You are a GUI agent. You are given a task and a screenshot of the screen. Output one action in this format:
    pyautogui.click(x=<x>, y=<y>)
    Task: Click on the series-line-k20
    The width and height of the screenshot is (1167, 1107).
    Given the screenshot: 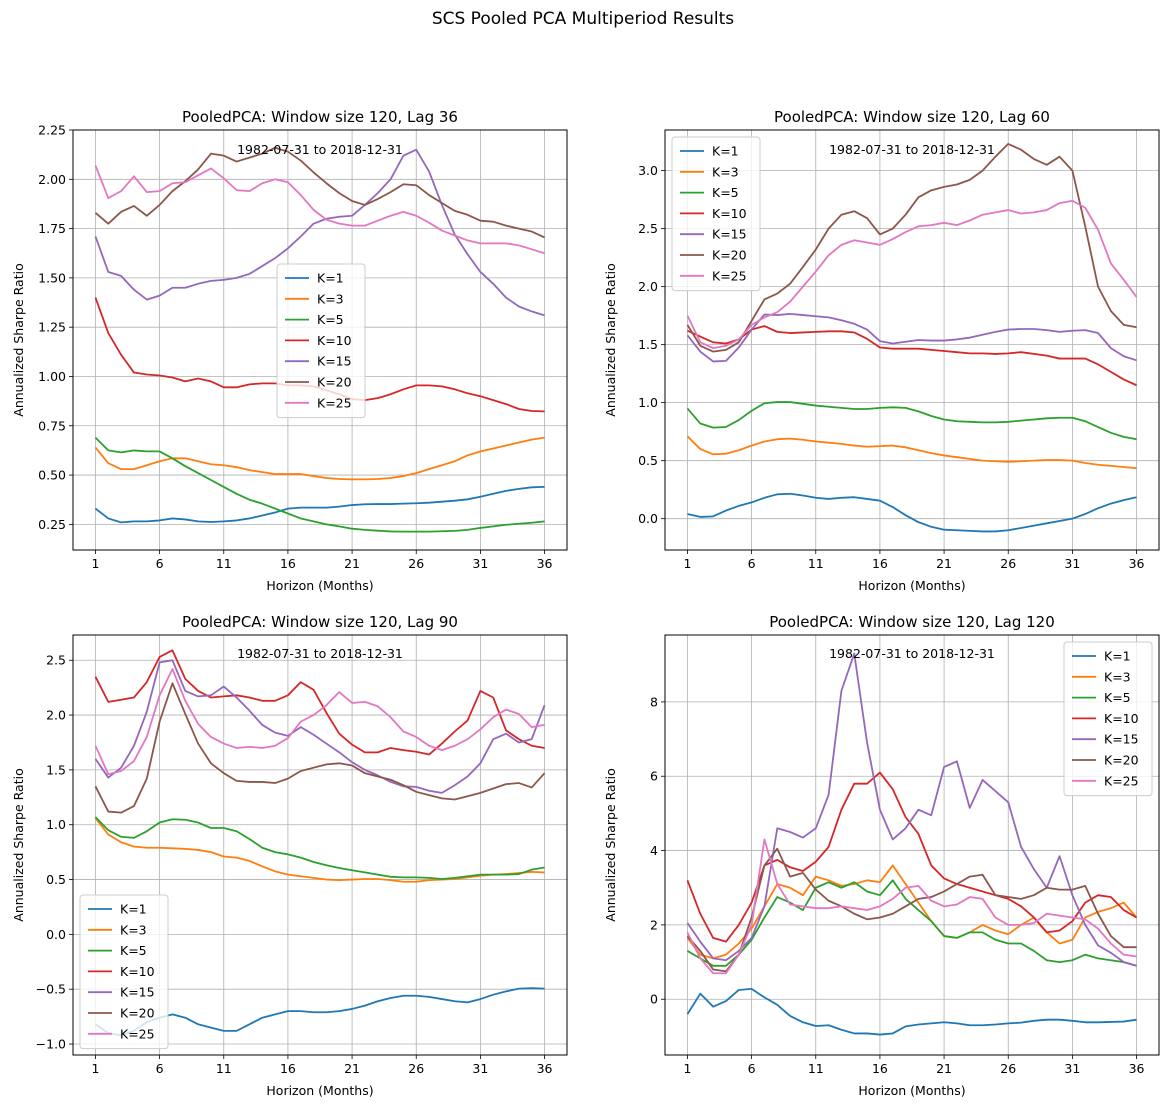 What is the action you would take?
    pyautogui.click(x=911, y=248)
    